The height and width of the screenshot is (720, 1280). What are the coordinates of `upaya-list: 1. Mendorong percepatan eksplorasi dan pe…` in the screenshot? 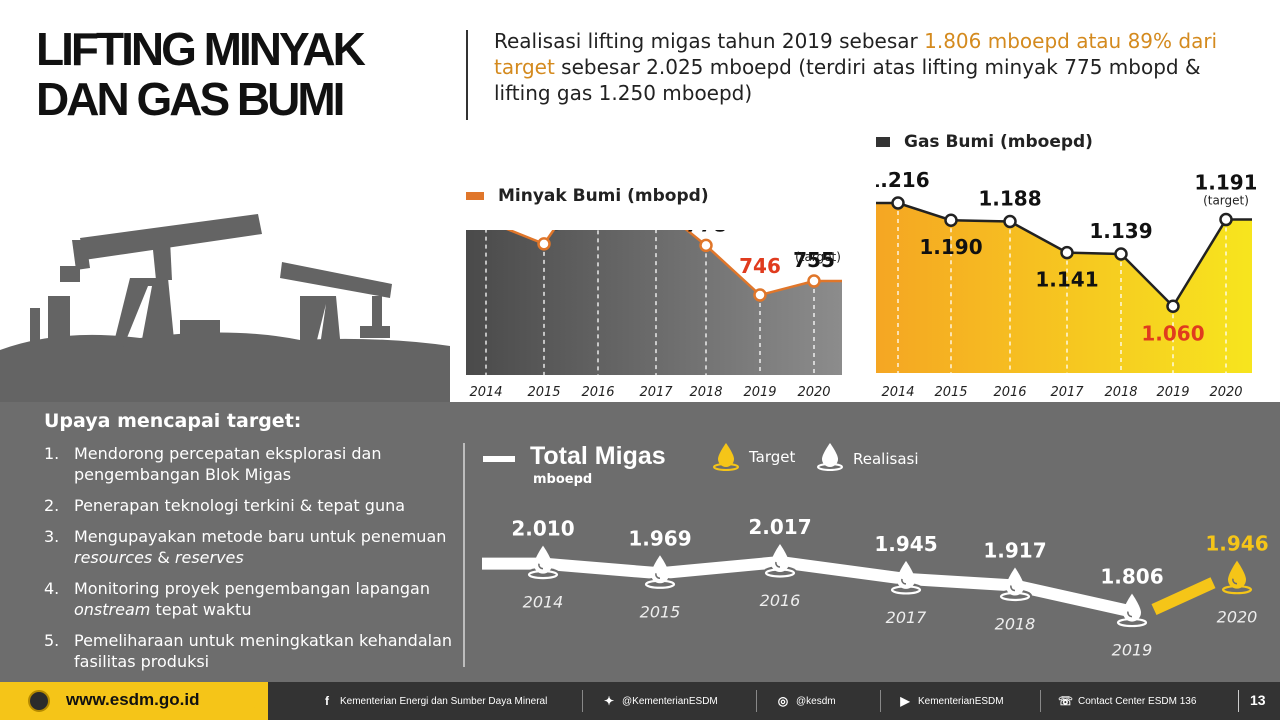 It's located at (254, 562).